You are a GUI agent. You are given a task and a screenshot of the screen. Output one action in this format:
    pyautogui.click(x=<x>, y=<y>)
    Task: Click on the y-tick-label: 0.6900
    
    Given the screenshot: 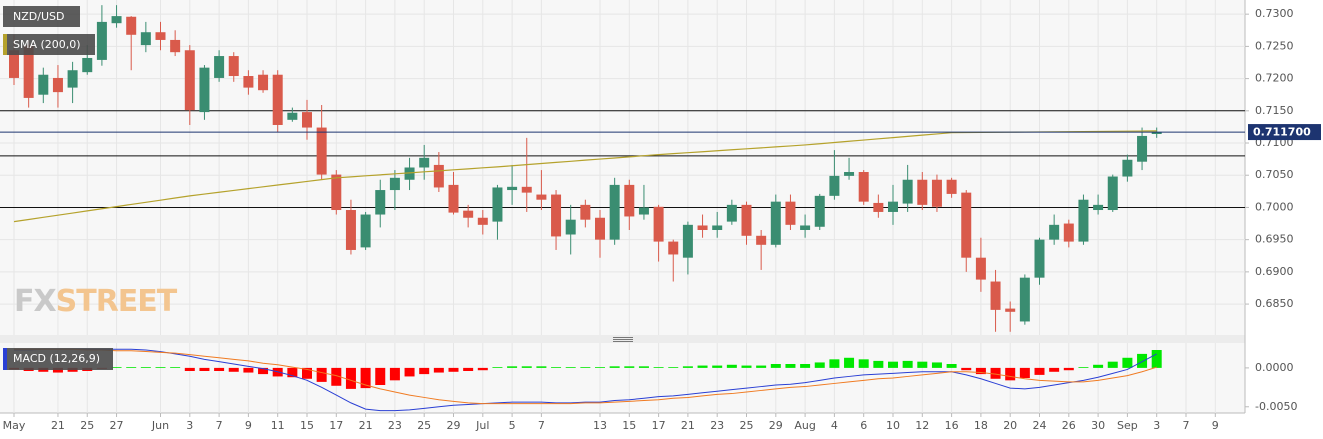 What is the action you would take?
    pyautogui.click(x=1274, y=271)
    